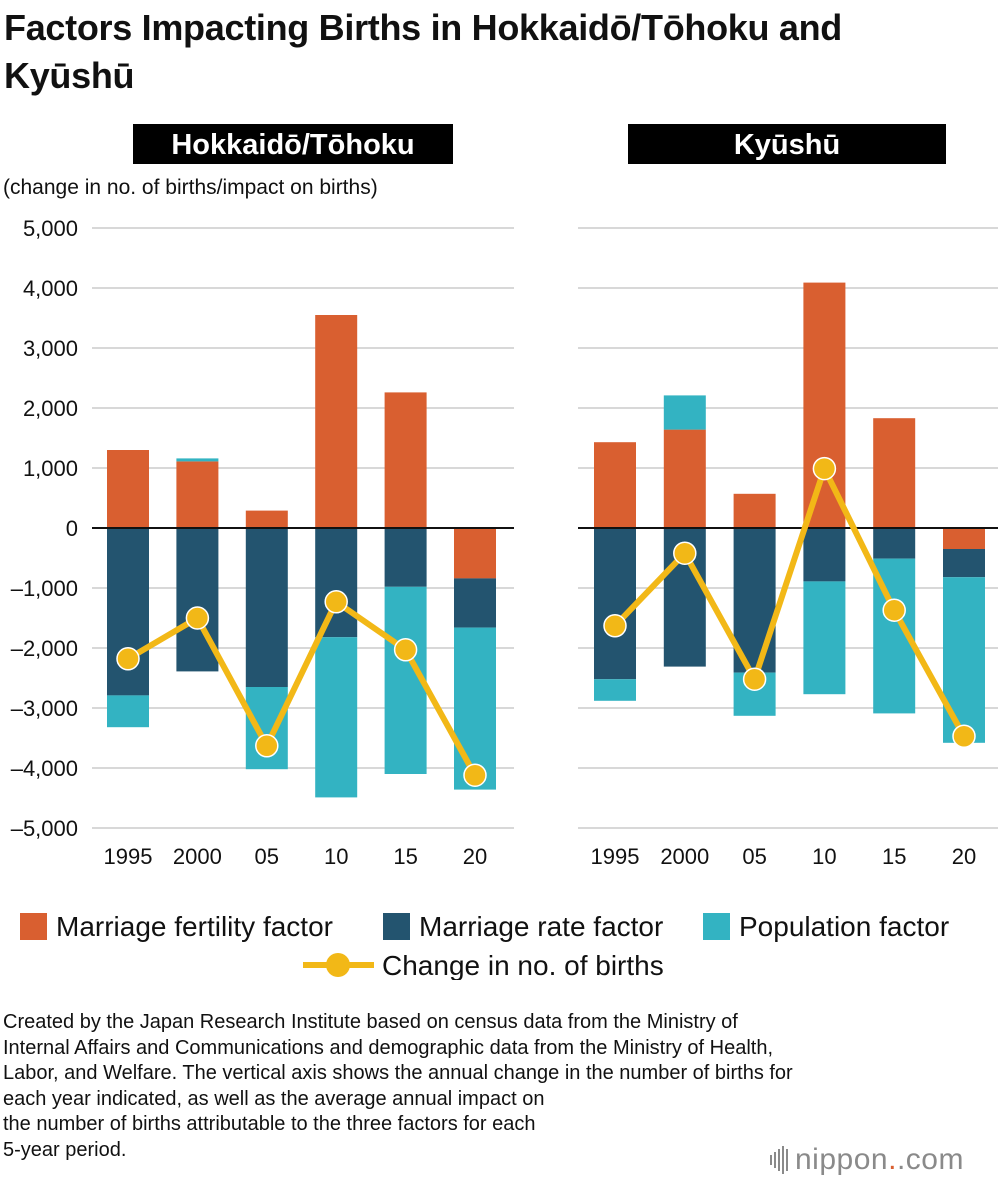  What do you see at coordinates (615, 604) in the screenshot?
I see `bar-ky-sh-1995-marriage-rate-factor` at bounding box center [615, 604].